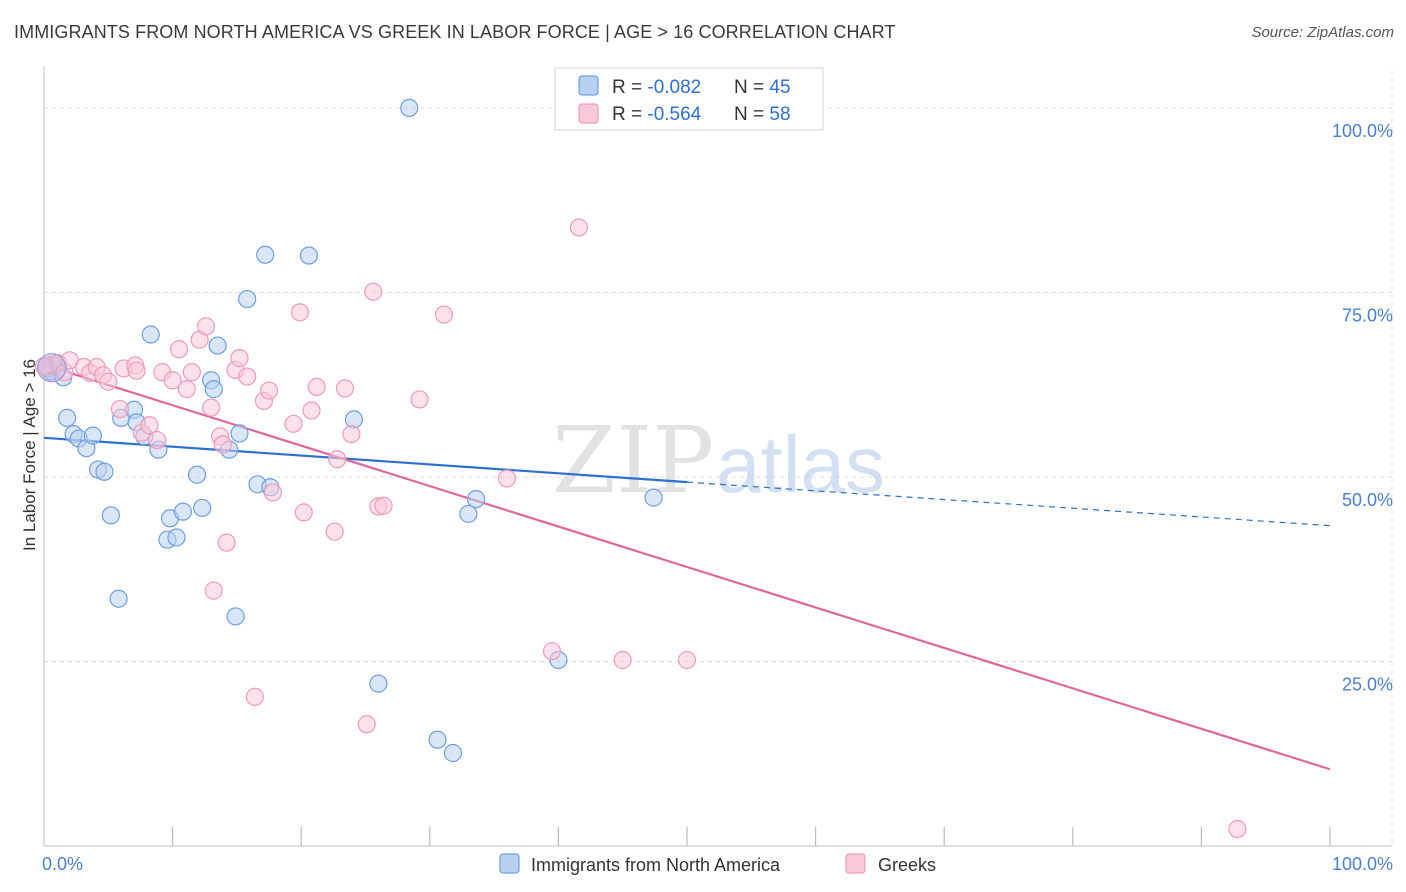 Image resolution: width=1406 pixels, height=892 pixels. I want to click on y-axis-label: In Labor Force | Age > 16, so click(29, 455).